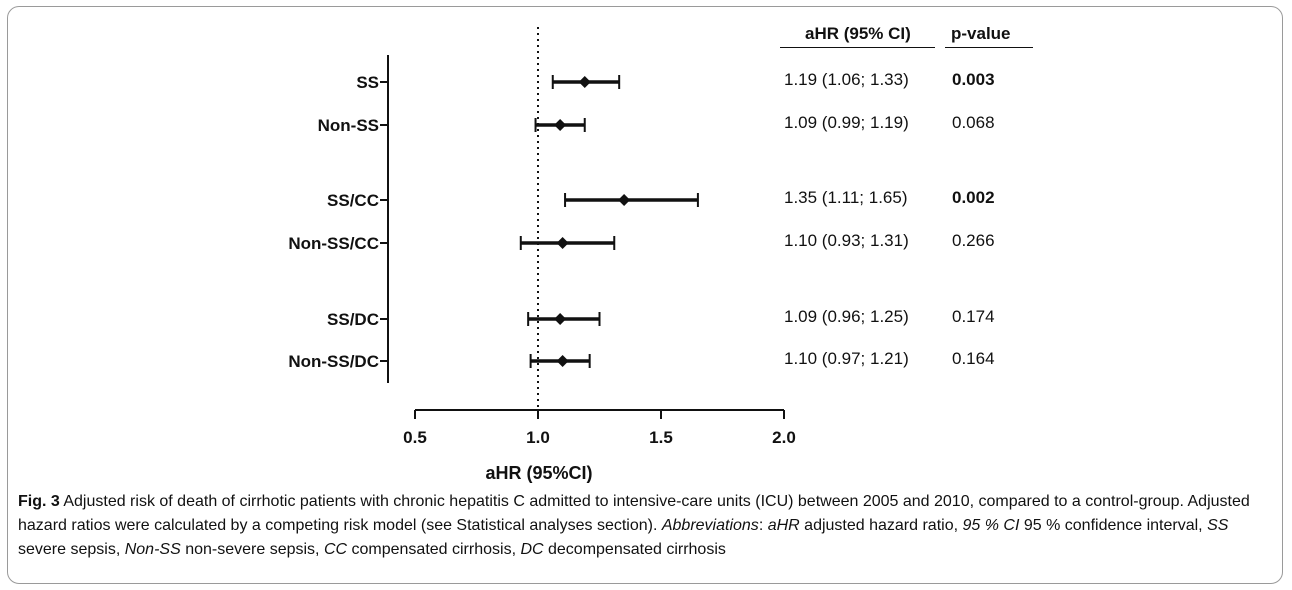  What do you see at coordinates (335, 549) in the screenshot?
I see `caption-abbrev-term: CC` at bounding box center [335, 549].